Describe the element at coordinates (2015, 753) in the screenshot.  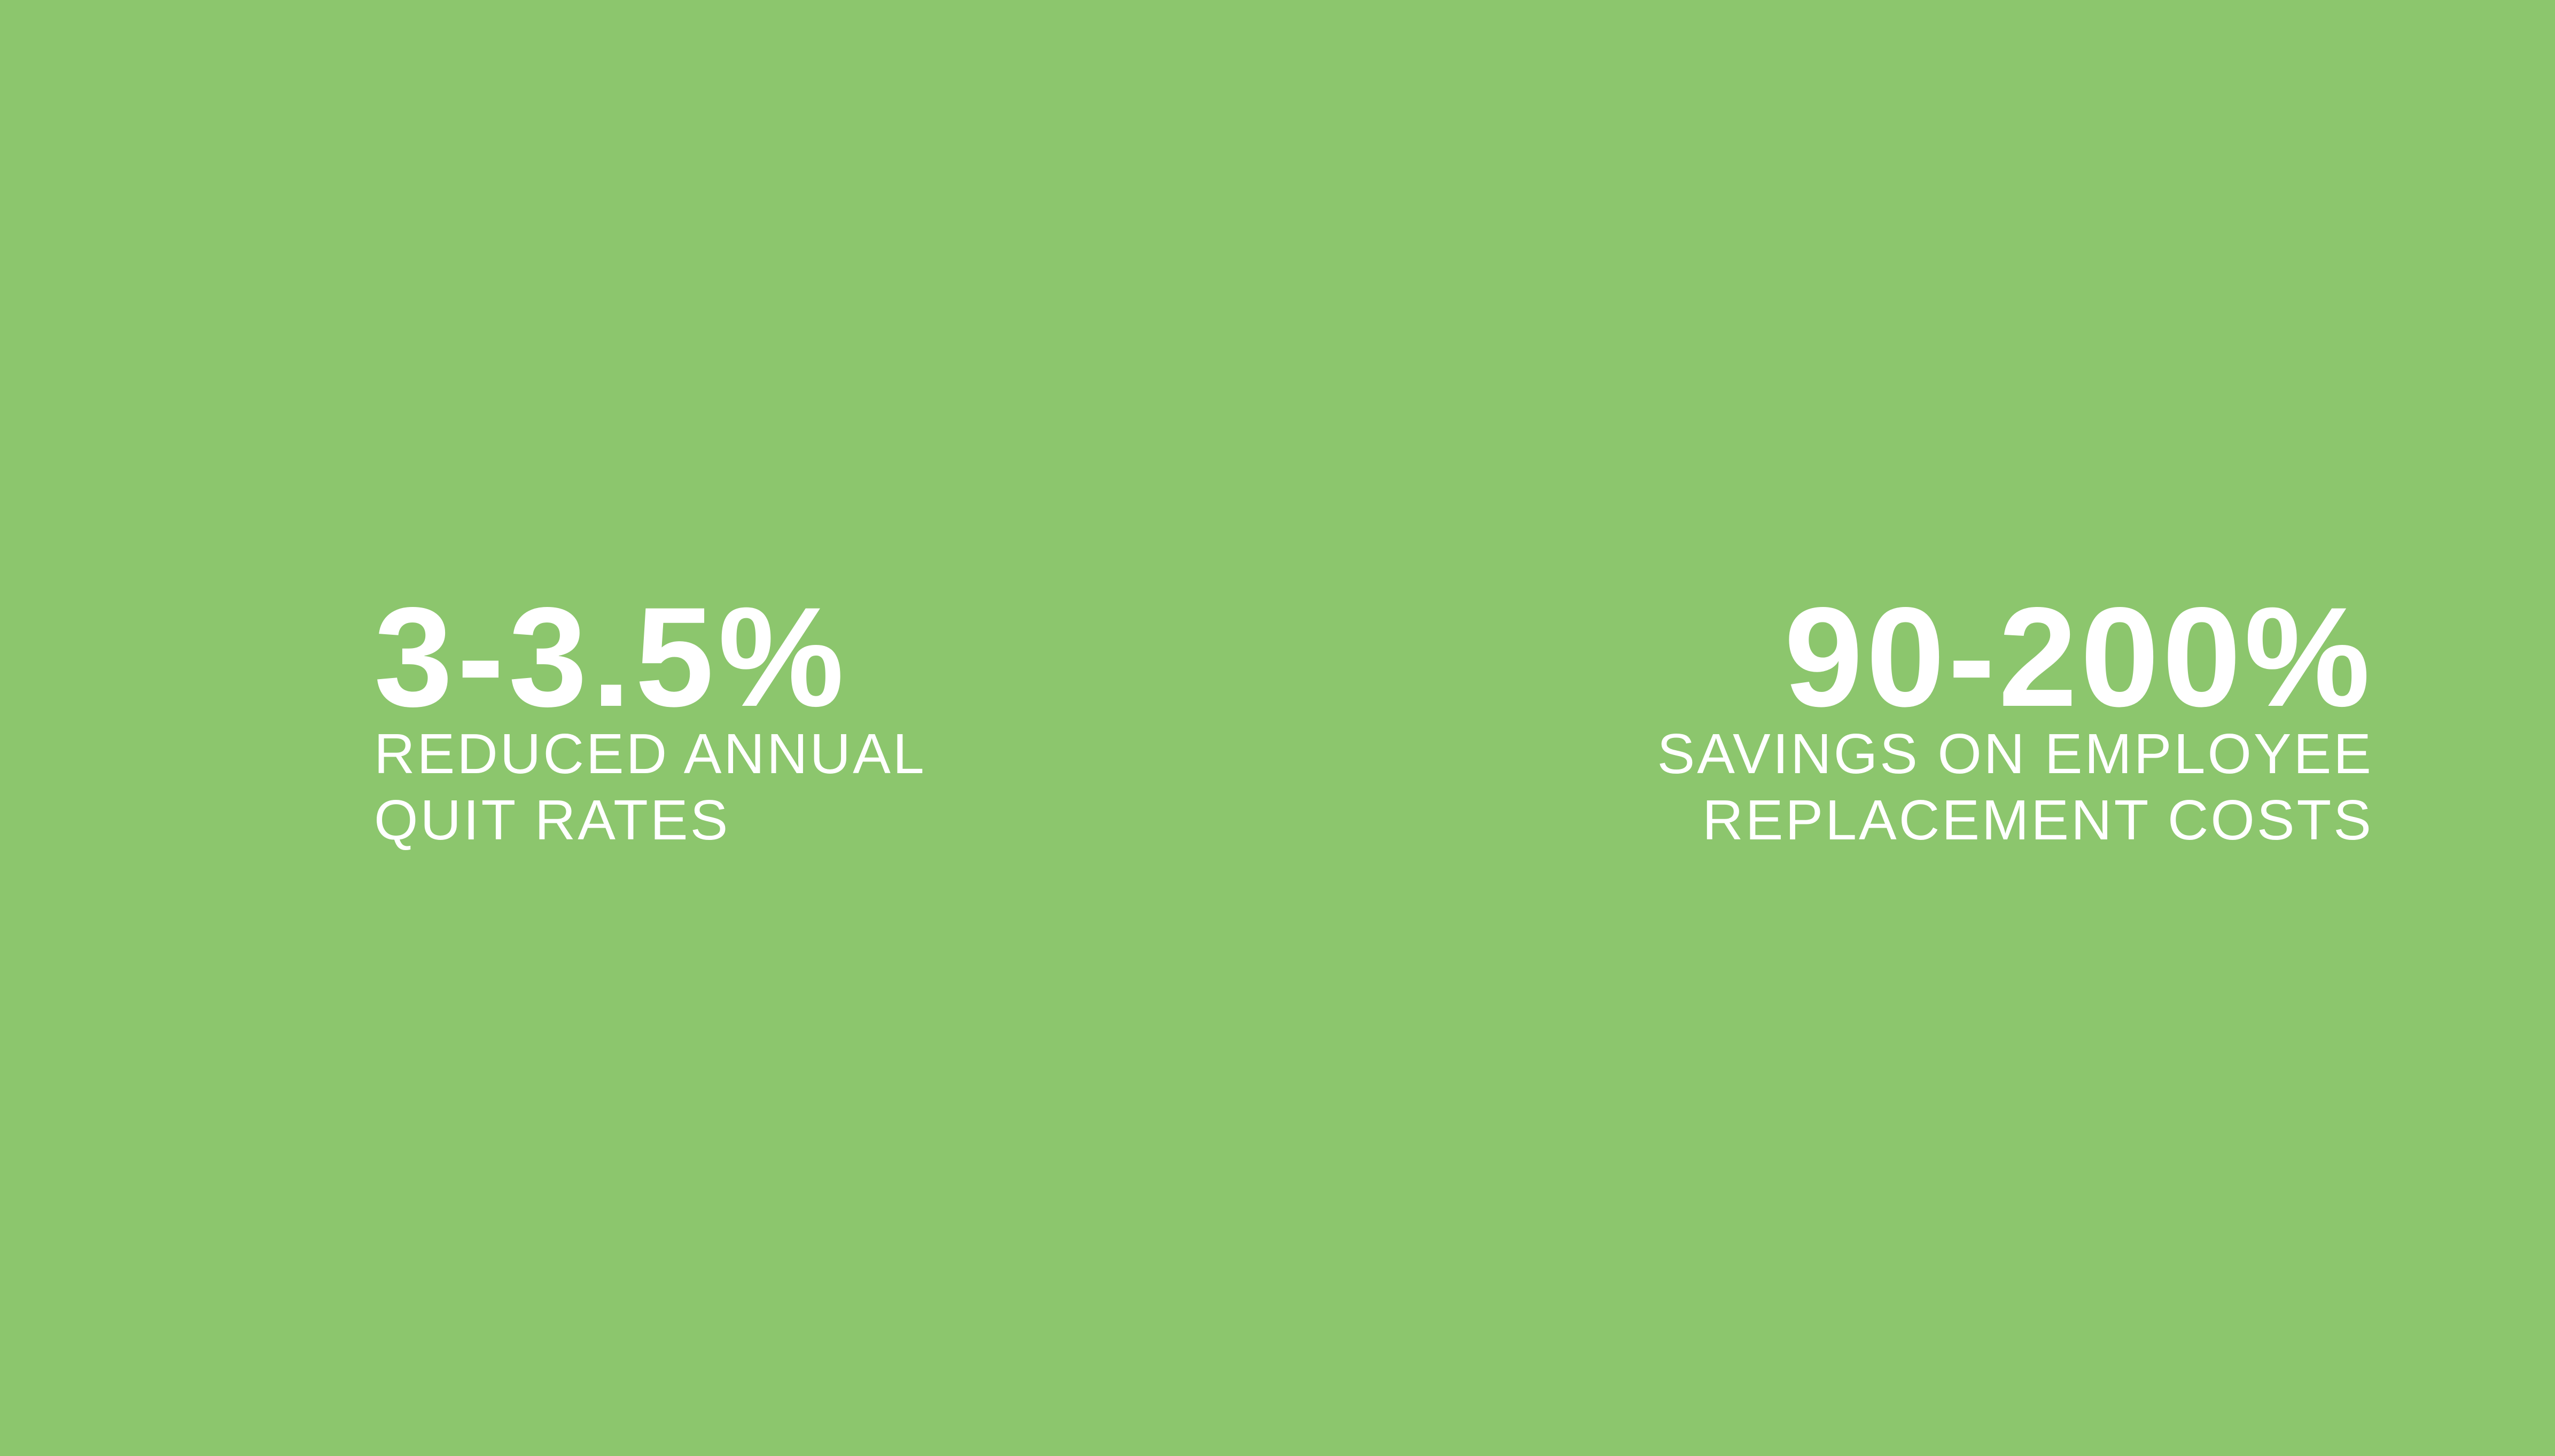
I see `stat-label-line: SAVINGS ON EMPLOYEE` at that location.